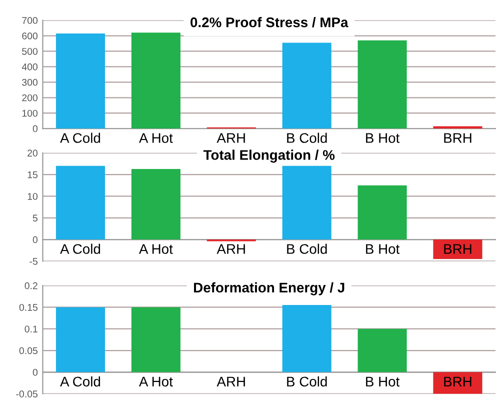 The height and width of the screenshot is (406, 503). What do you see at coordinates (33, 153) in the screenshot?
I see `y-tick-label: 20` at bounding box center [33, 153].